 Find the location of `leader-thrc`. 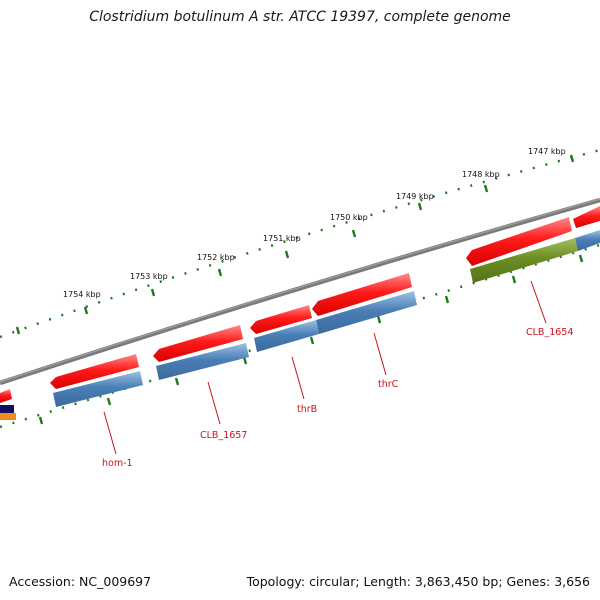

leader-thrc is located at coordinates (380, 354).